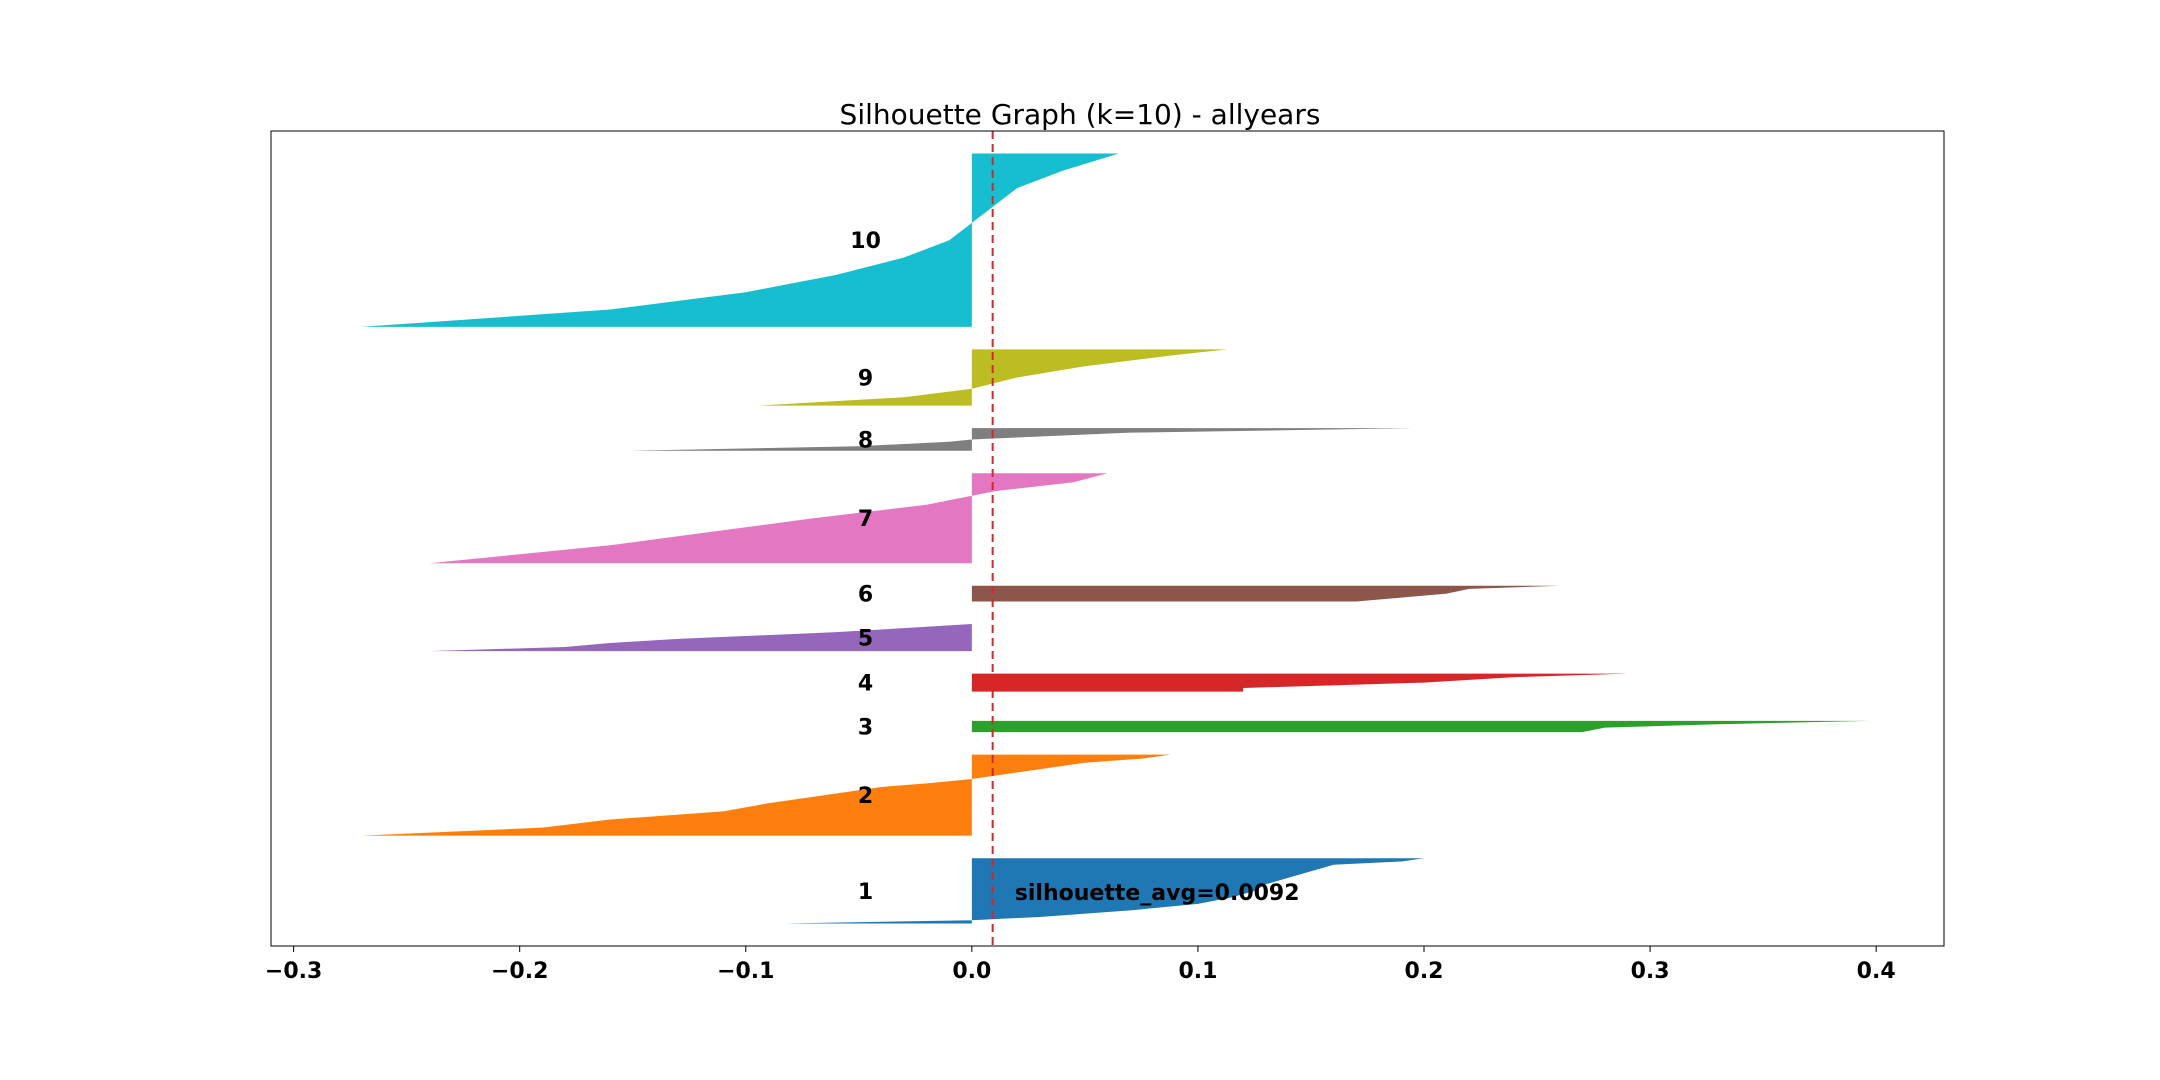 Image resolution: width=2160 pixels, height=1080 pixels. Describe the element at coordinates (865, 796) in the screenshot. I see `cluster-2-label: 2` at that location.